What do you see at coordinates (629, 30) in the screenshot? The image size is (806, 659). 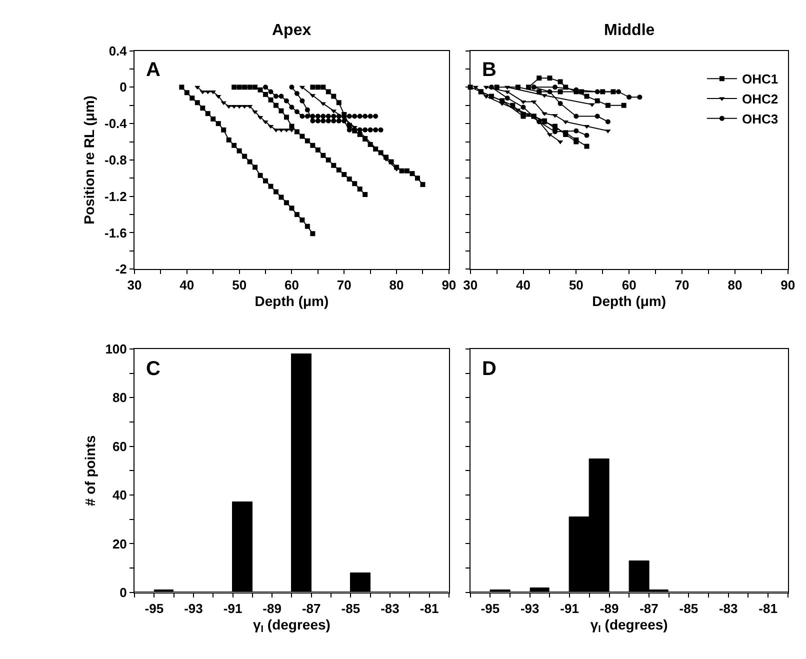 I see `chart-title: Middle` at bounding box center [629, 30].